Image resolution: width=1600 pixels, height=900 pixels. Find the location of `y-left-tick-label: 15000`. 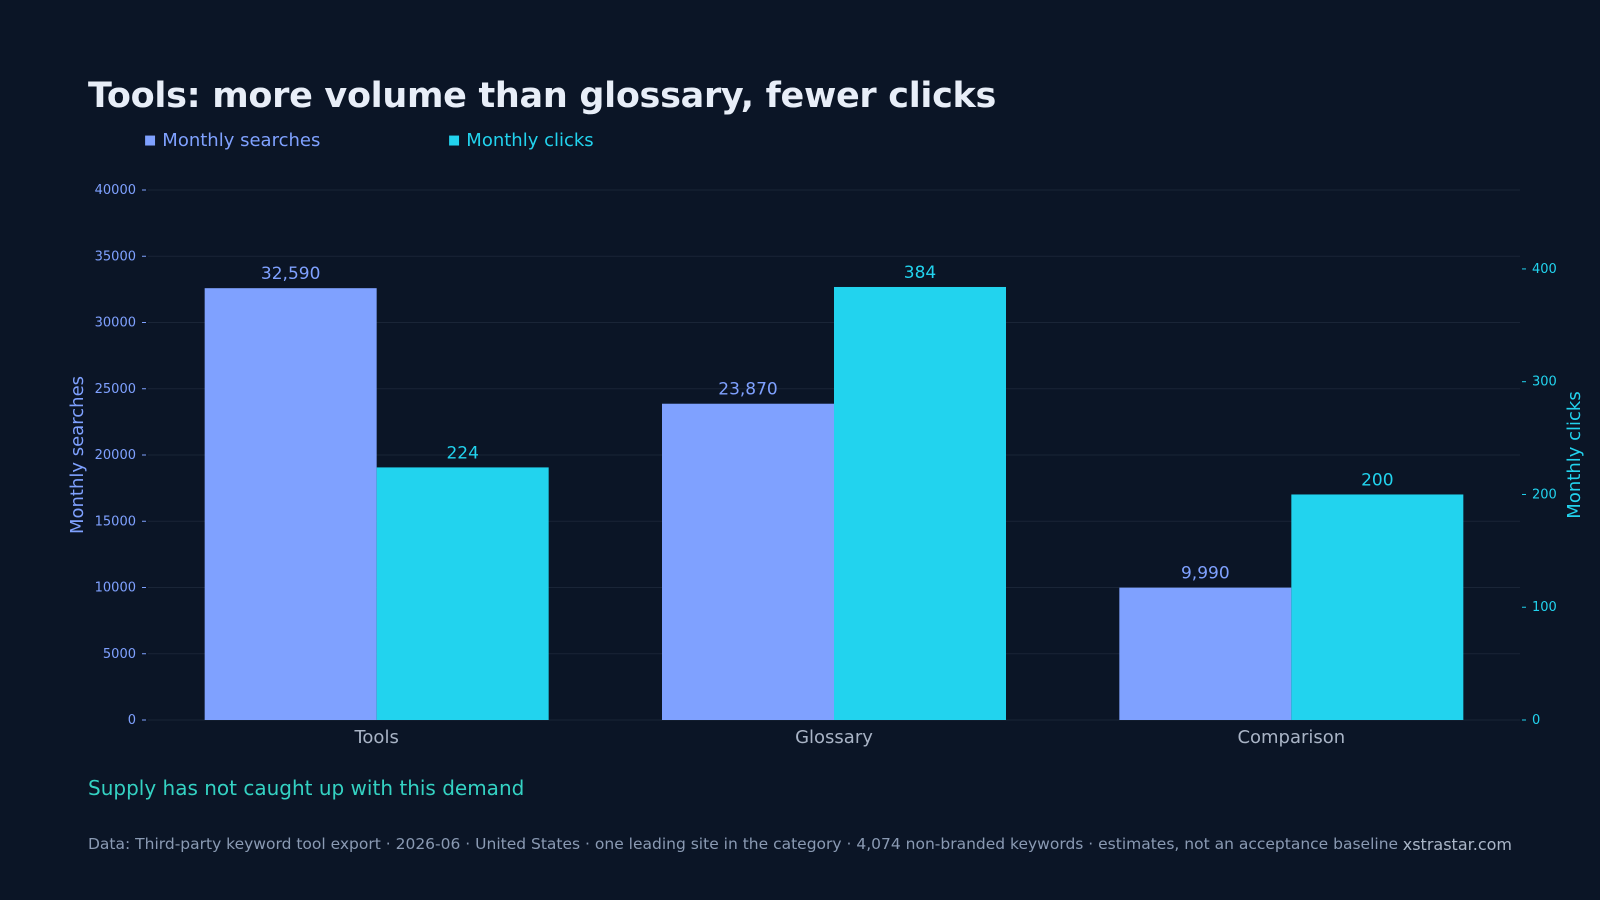

y-left-tick-label: 15000 is located at coordinates (115, 521).